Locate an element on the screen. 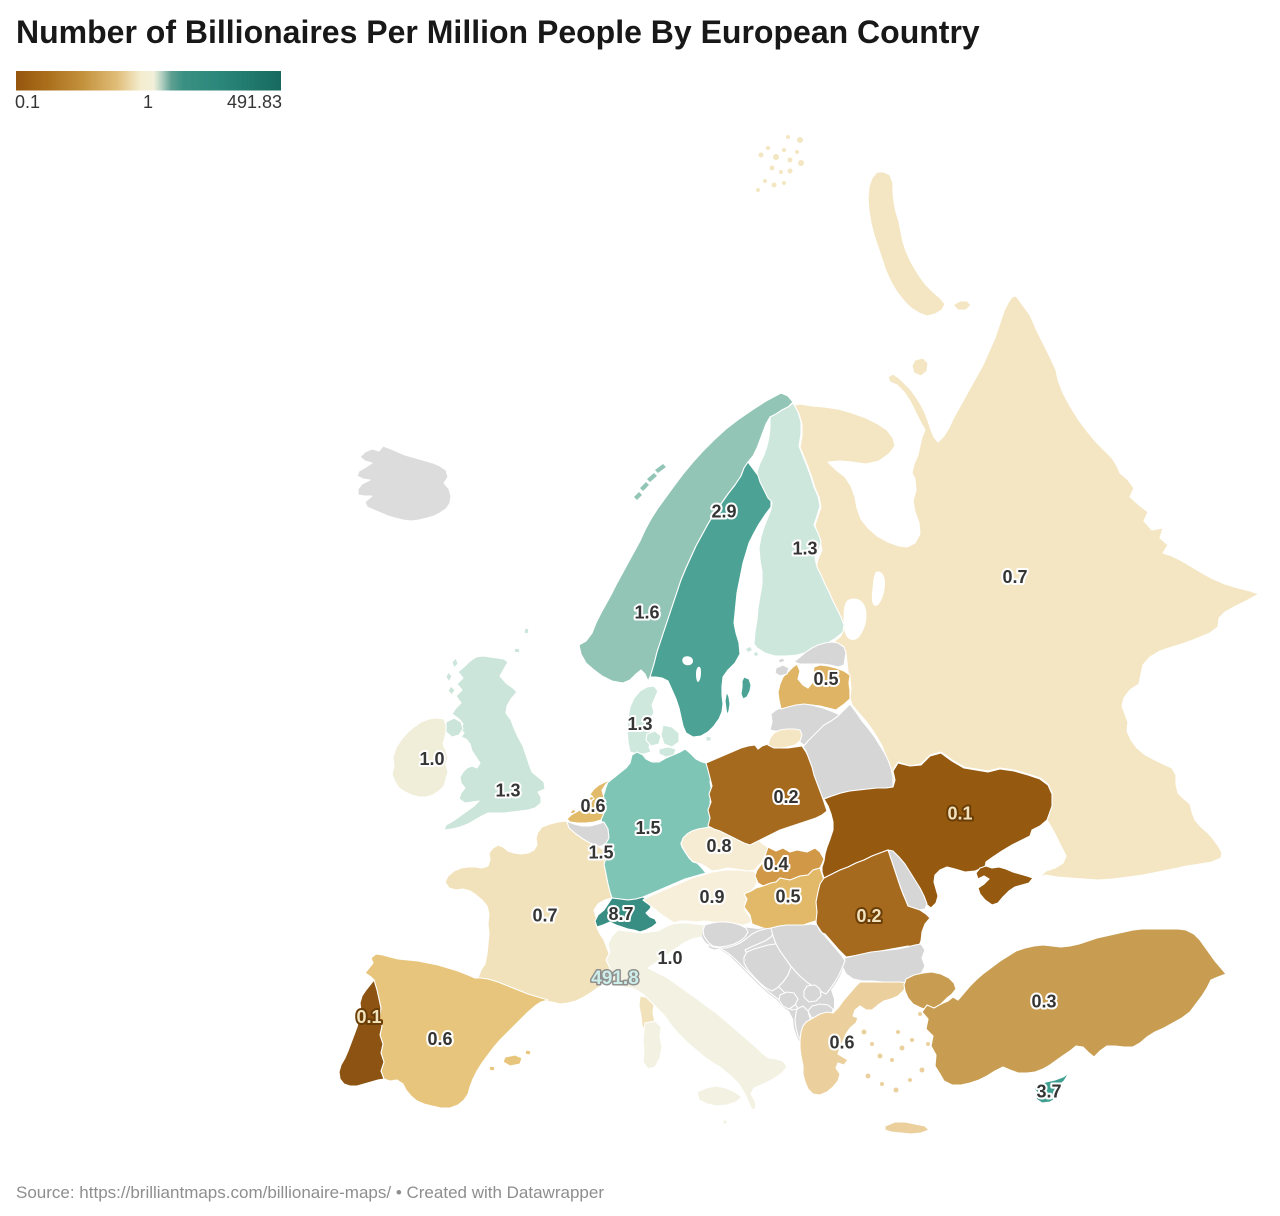 This screenshot has width=1280, height=1216. svg-text: 0.8 is located at coordinates (718, 846).